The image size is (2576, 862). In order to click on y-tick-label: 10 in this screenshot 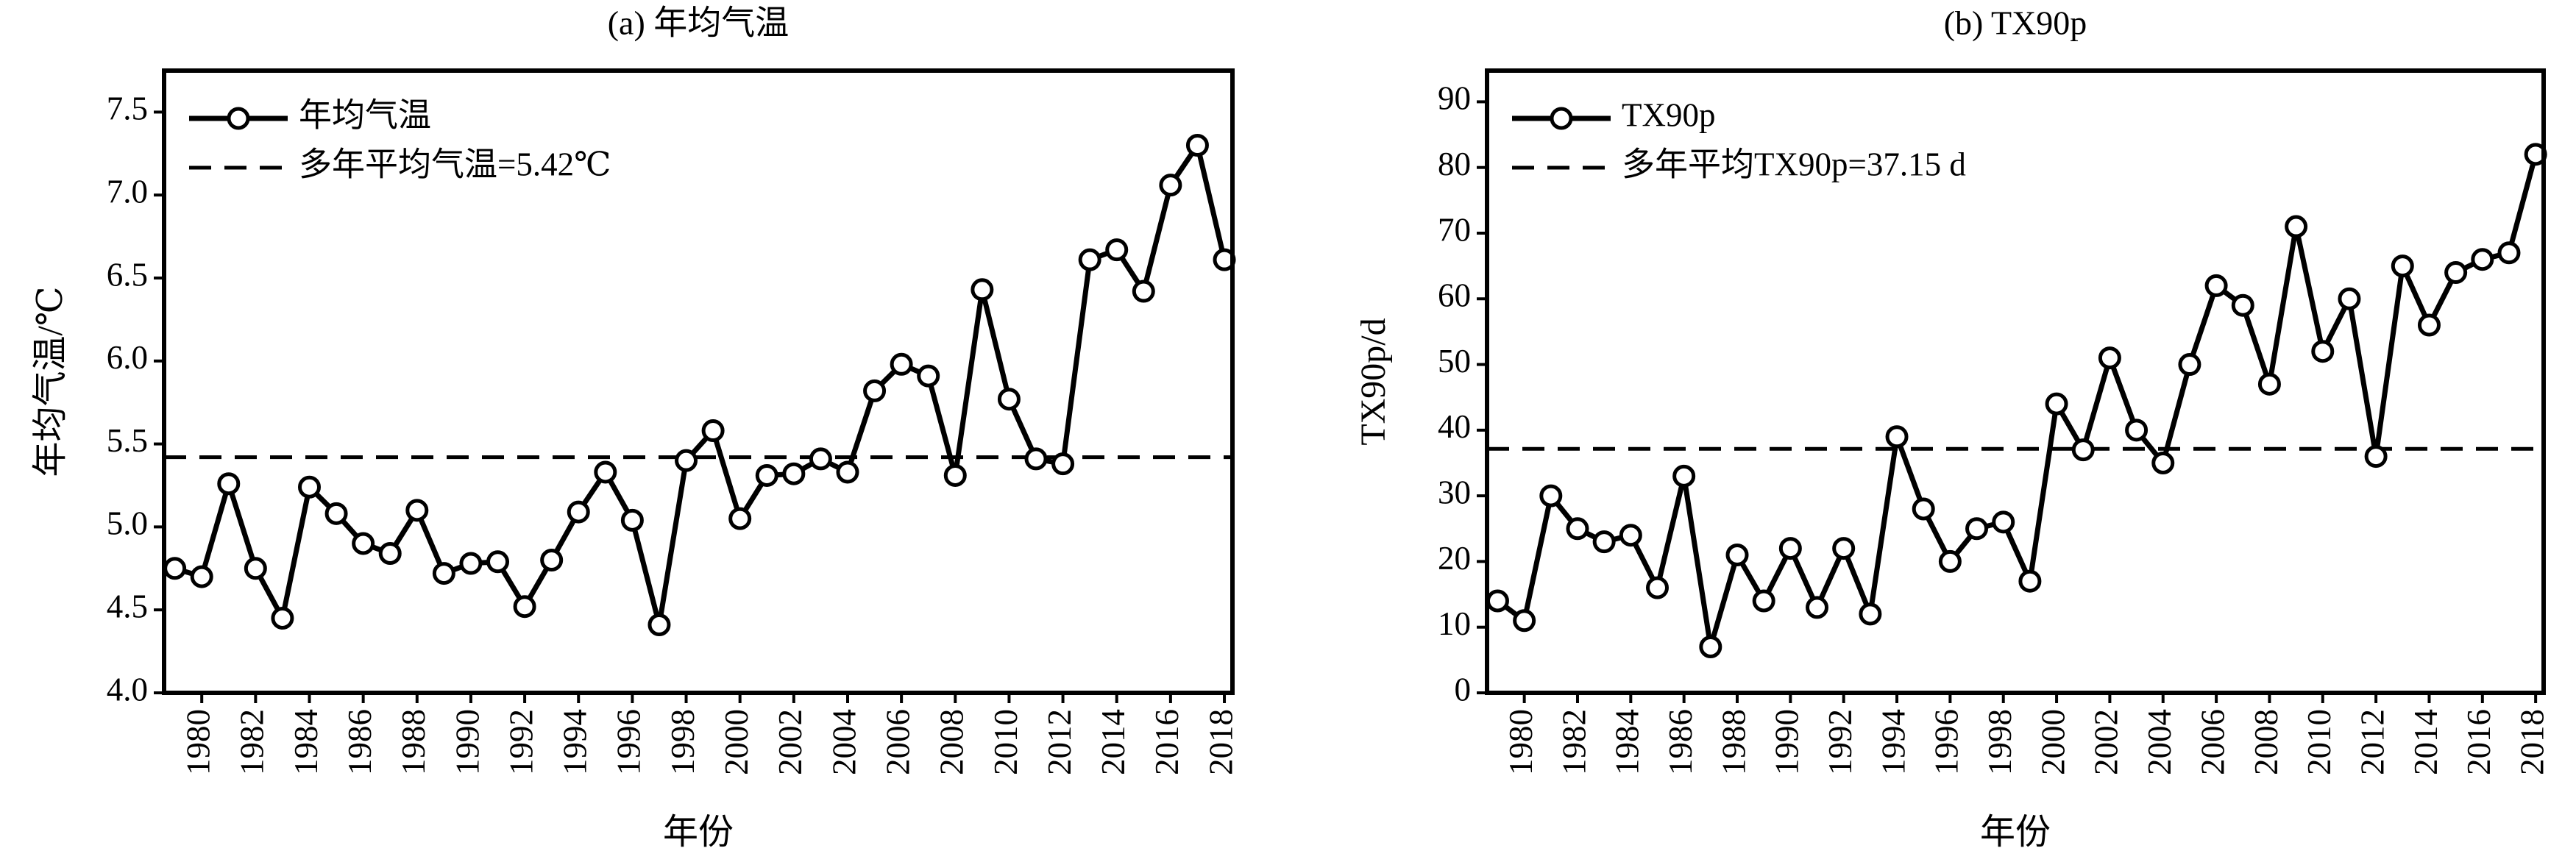, I will do `click(1454, 623)`.